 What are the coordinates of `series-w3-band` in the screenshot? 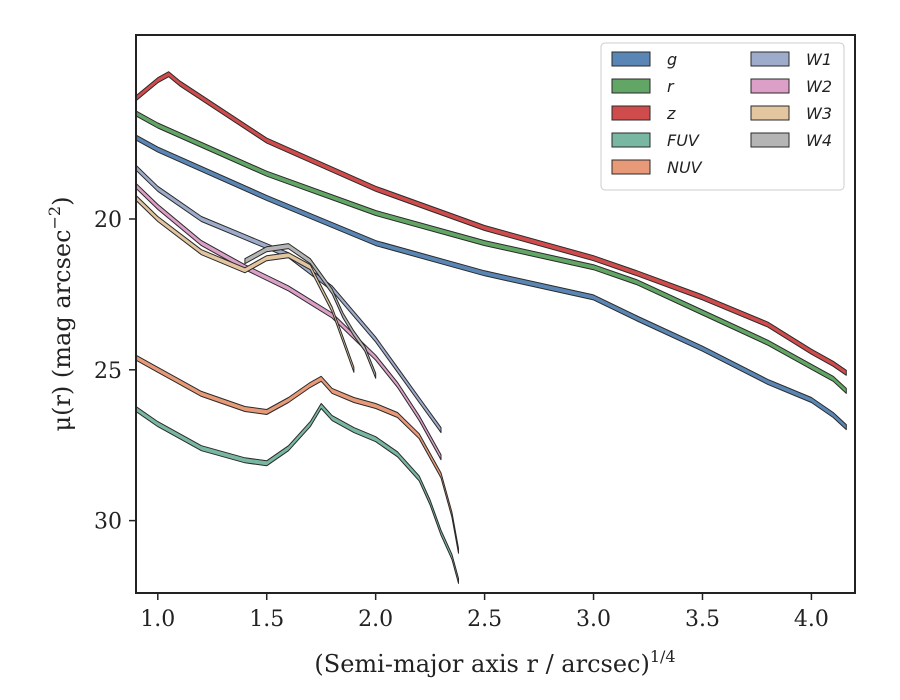 It's located at (245, 283).